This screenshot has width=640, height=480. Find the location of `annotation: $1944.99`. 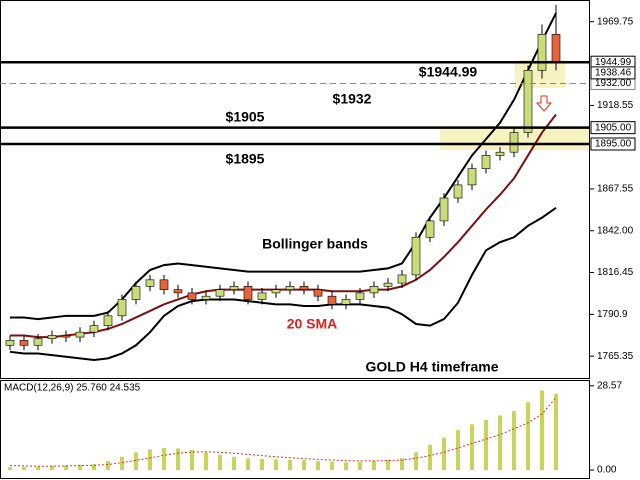

annotation: $1944.99 is located at coordinates (448, 72).